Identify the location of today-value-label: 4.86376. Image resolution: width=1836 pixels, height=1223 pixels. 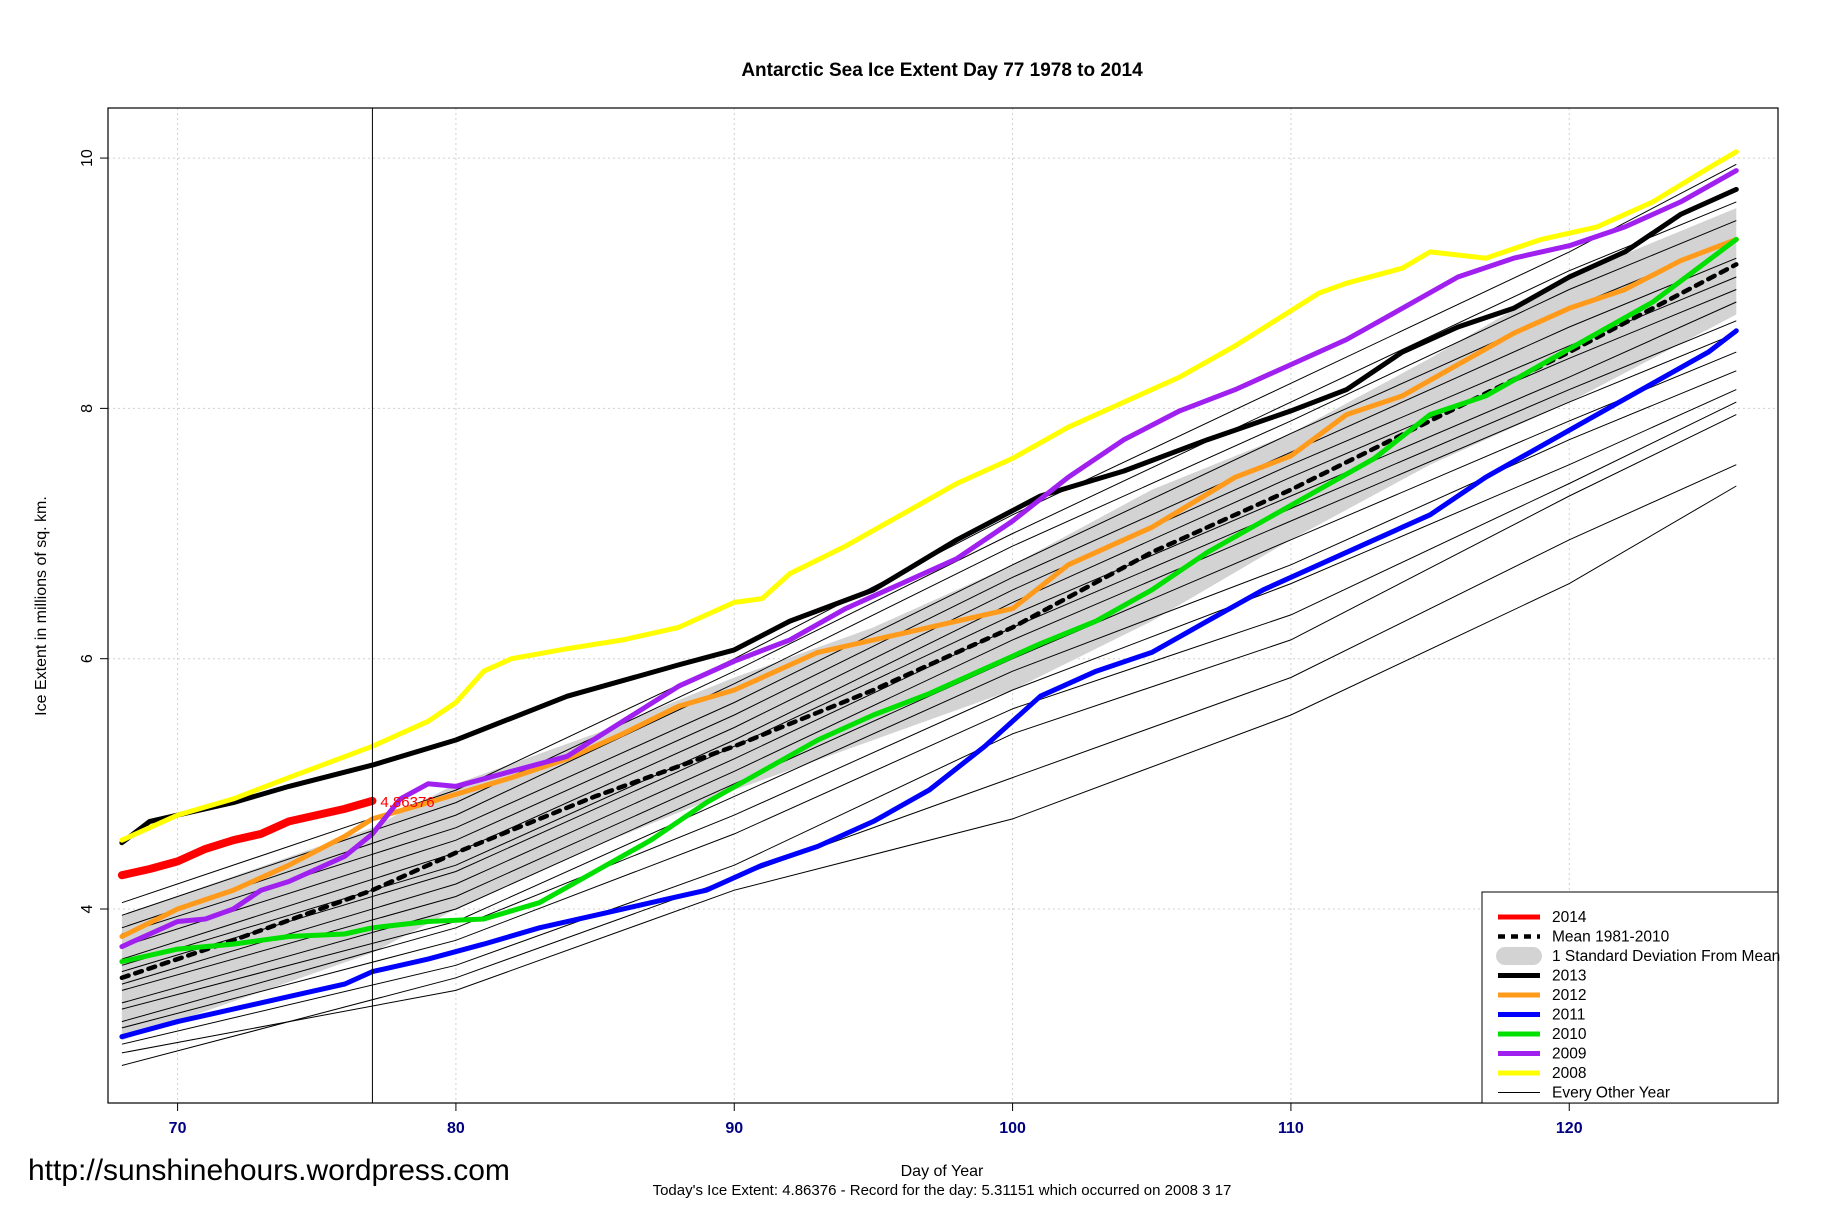
(407, 802).